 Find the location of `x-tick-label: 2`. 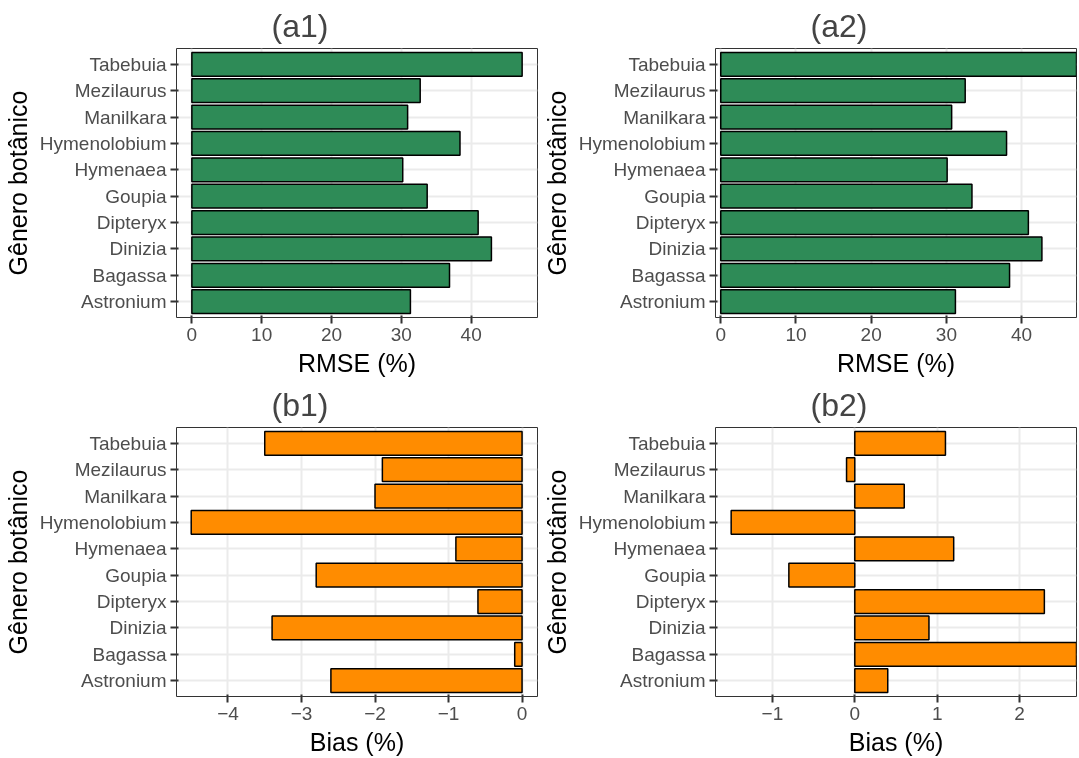

x-tick-label: 2 is located at coordinates (1019, 713).